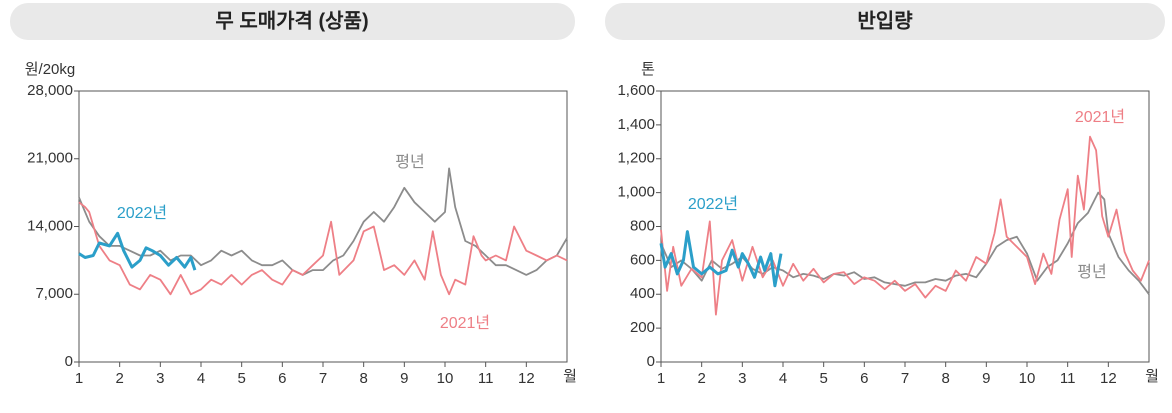 The image size is (1172, 413). Describe the element at coordinates (636, 90) in the screenshot. I see `y-tick-label: 1,600` at that location.